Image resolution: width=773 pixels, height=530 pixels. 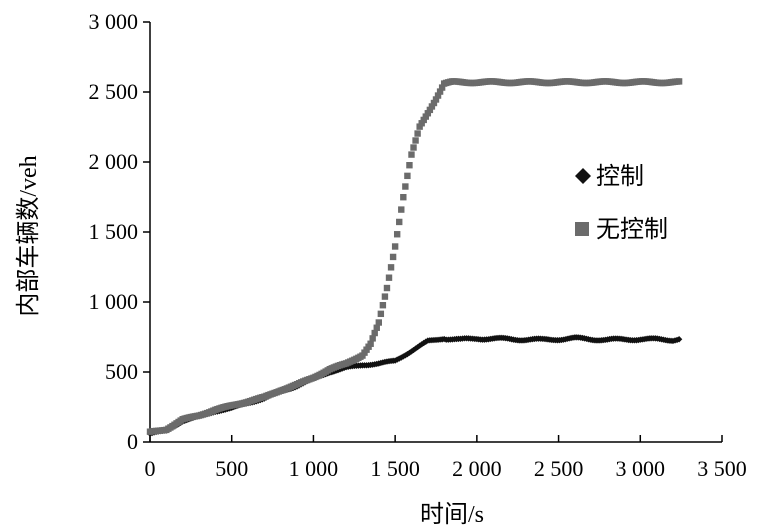 I want to click on x-tick-label: 500, so click(x=231, y=468).